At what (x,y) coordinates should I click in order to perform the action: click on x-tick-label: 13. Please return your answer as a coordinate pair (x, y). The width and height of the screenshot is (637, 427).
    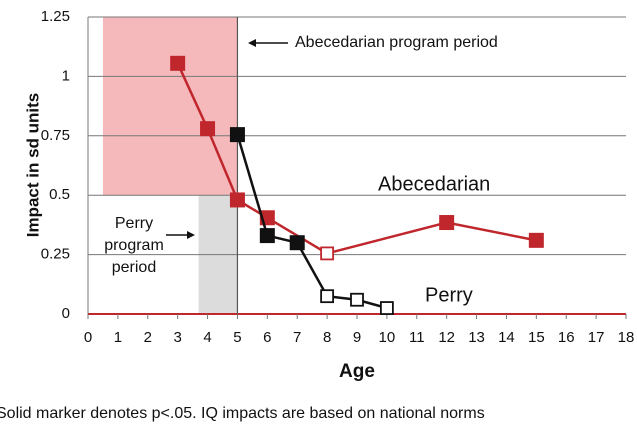
    Looking at the image, I should click on (476, 337).